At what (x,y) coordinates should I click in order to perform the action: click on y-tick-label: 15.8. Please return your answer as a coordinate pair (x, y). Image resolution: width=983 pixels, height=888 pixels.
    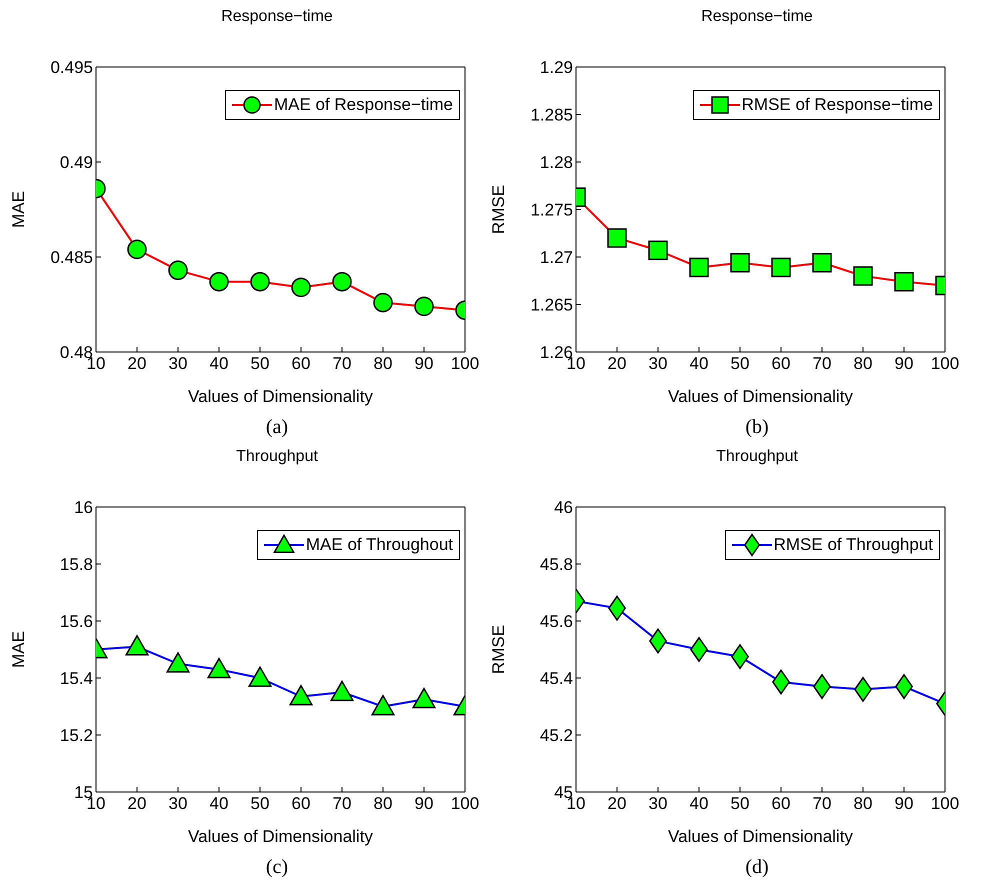
    Looking at the image, I should click on (76, 564).